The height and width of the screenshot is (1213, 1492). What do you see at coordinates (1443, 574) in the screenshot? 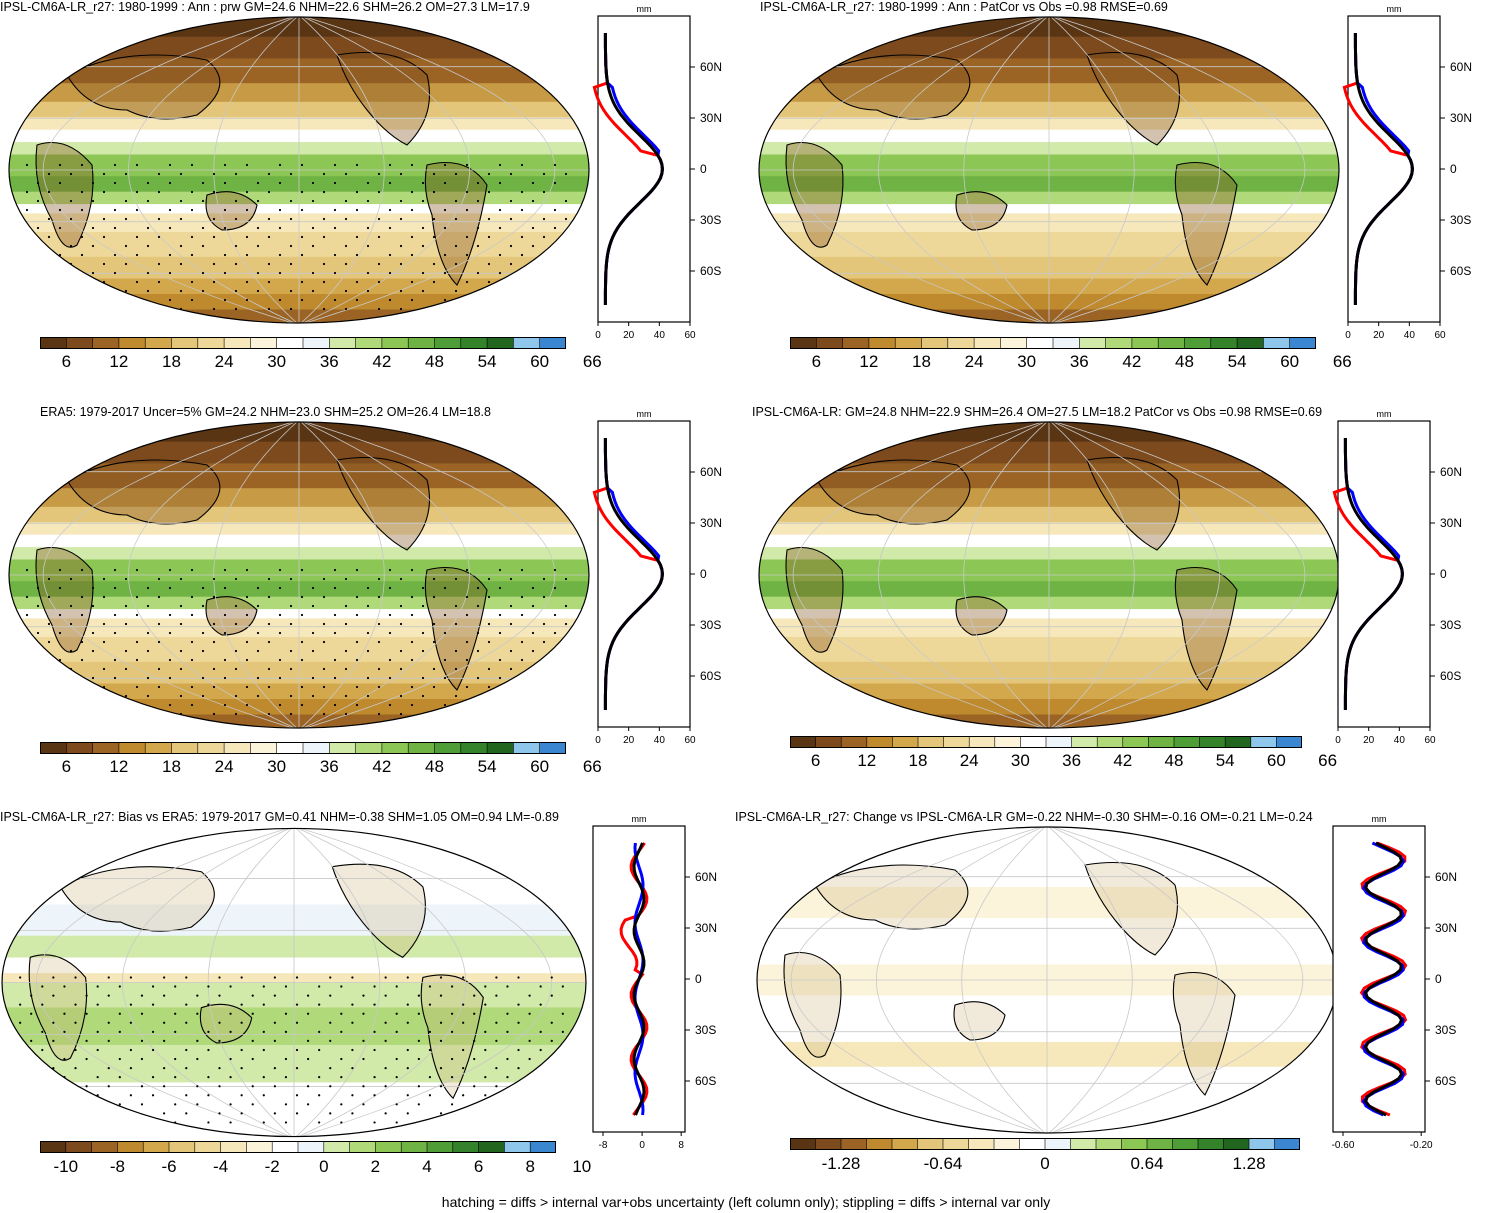
I see `profile-ytick-label: 0` at bounding box center [1443, 574].